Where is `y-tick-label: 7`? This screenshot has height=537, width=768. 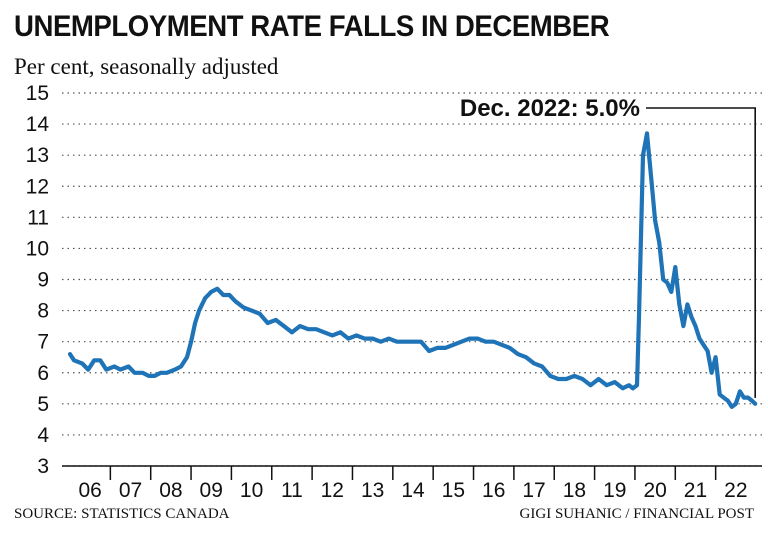 y-tick-label: 7 is located at coordinates (43, 342).